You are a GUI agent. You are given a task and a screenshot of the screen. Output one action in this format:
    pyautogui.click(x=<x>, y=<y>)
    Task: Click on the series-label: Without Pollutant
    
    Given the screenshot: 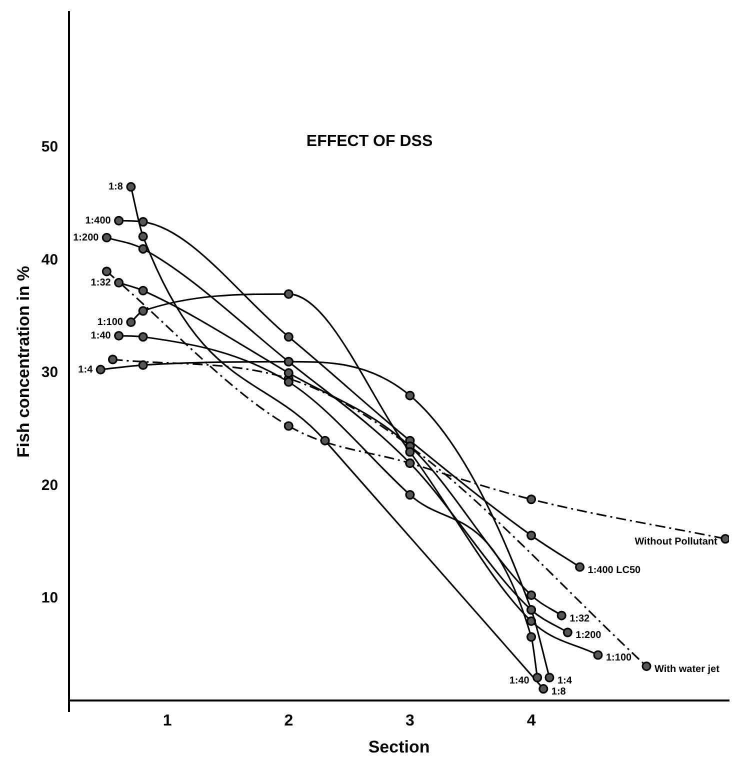 What is the action you would take?
    pyautogui.click(x=676, y=542)
    